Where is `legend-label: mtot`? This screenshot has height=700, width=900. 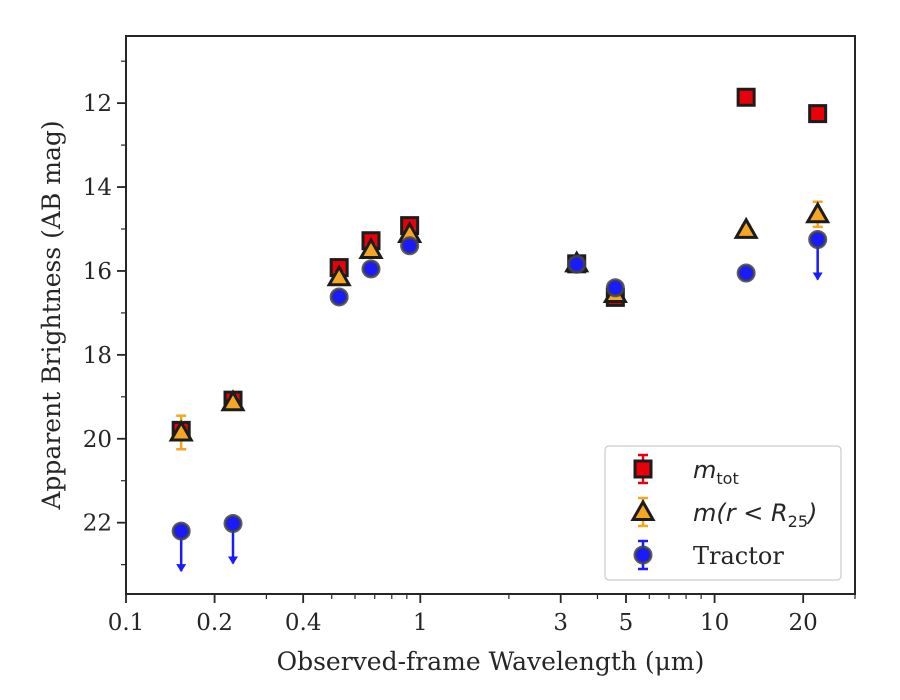
legend-label: mtot is located at coordinates (716, 472).